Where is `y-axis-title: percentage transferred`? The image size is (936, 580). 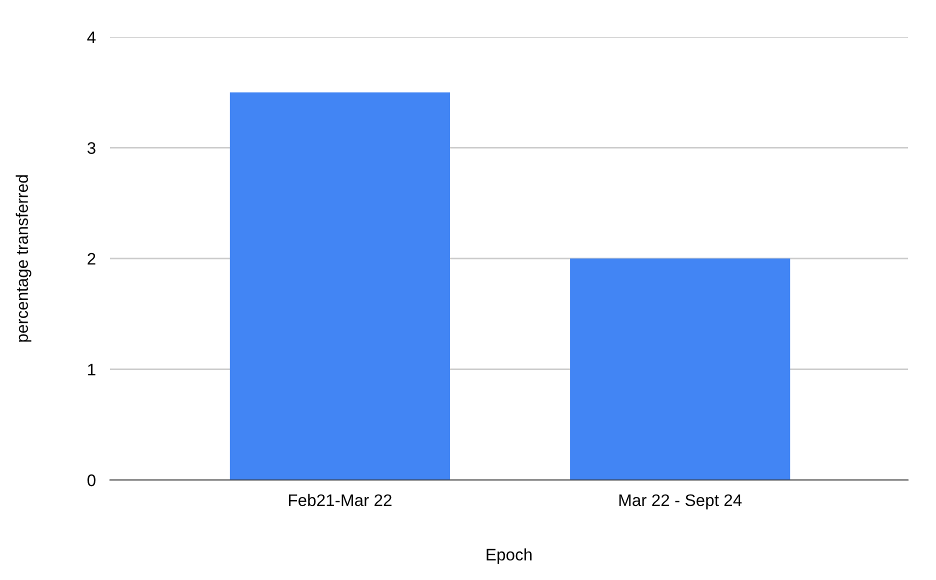 y-axis-title: percentage transferred is located at coordinates (24, 258).